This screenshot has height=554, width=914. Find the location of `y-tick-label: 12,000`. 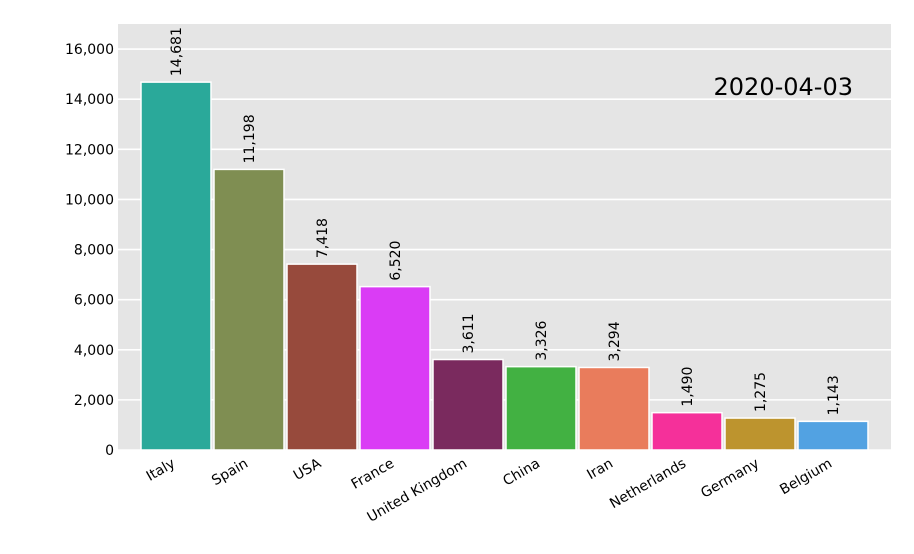

y-tick-label: 12,000 is located at coordinates (89, 150).